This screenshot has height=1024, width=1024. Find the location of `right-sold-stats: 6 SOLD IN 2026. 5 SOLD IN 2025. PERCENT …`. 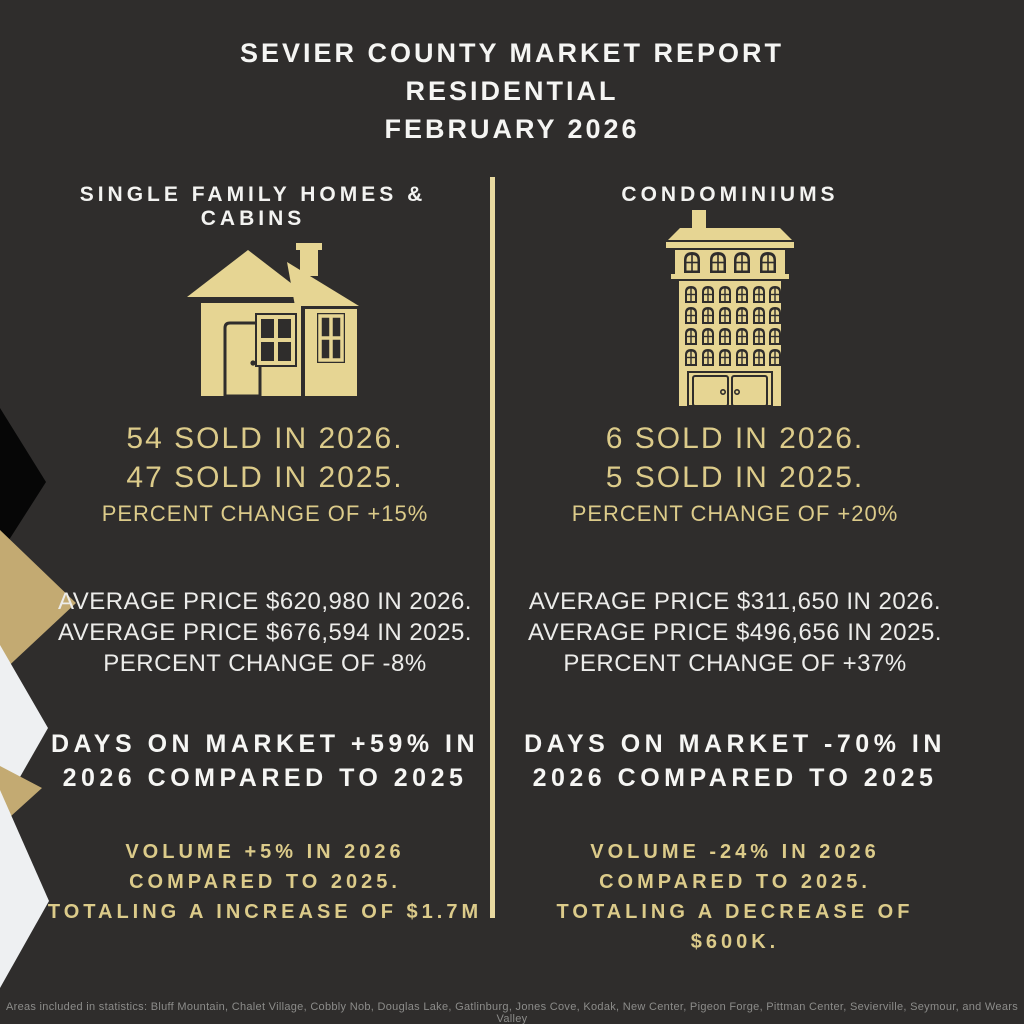

right-sold-stats: 6 SOLD IN 2026. 5 SOLD IN 2025. PERCENT … is located at coordinates (735, 474).